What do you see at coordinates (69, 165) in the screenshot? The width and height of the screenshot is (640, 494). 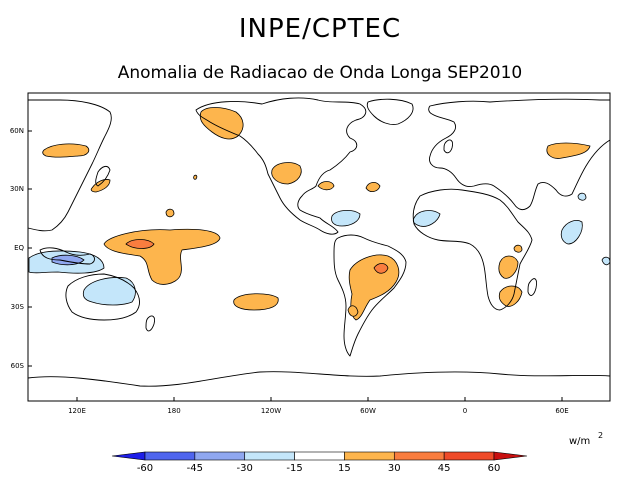 I see `coast-east-asia` at bounding box center [69, 165].